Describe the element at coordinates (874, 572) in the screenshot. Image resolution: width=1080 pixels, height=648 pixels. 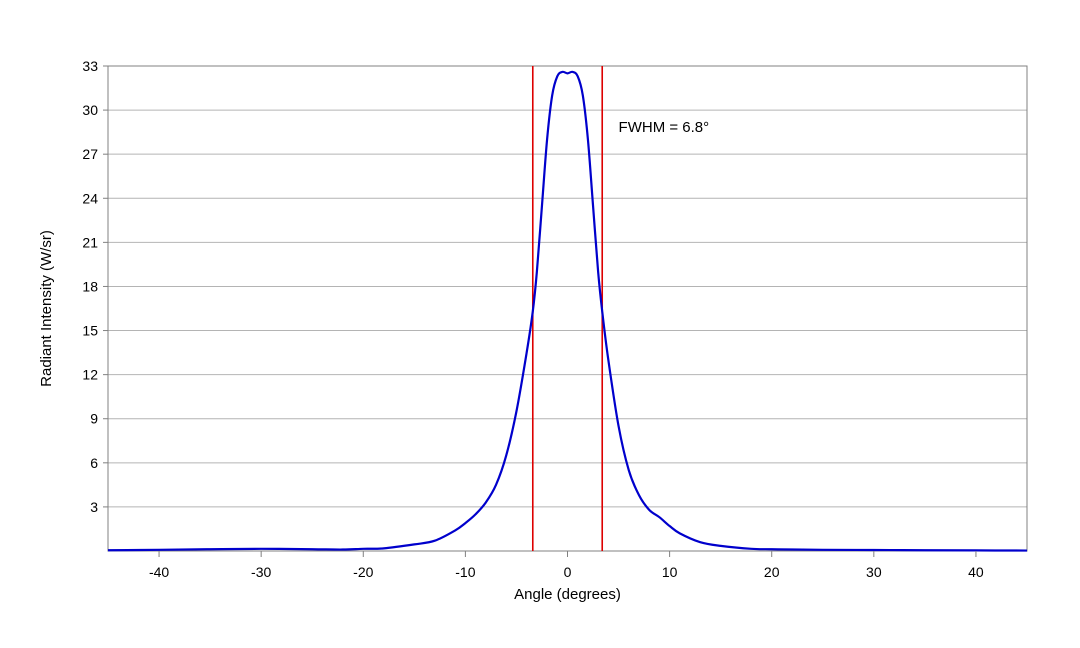
I see `x-tick-label: 30` at that location.